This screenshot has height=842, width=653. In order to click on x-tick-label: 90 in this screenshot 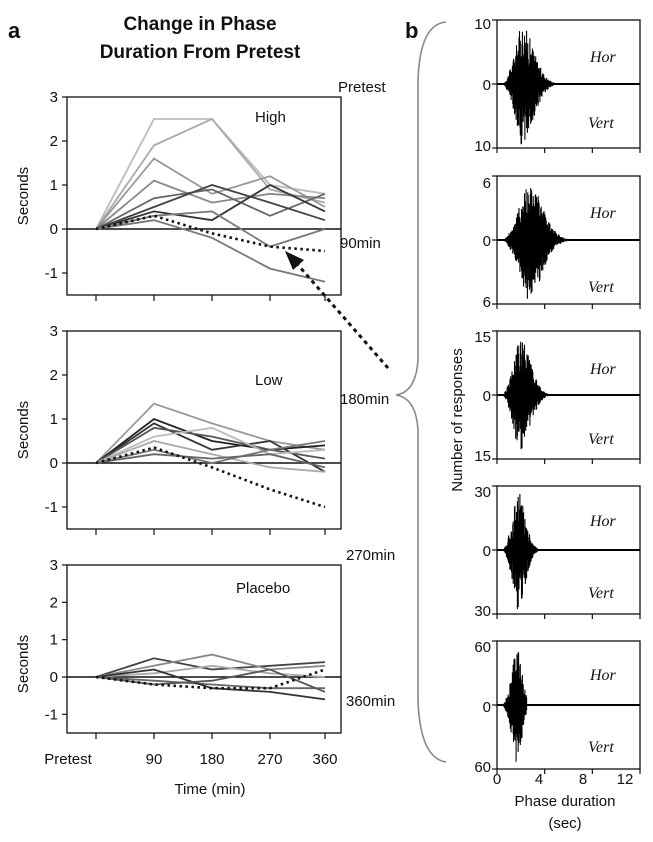, I will do `click(154, 759)`.